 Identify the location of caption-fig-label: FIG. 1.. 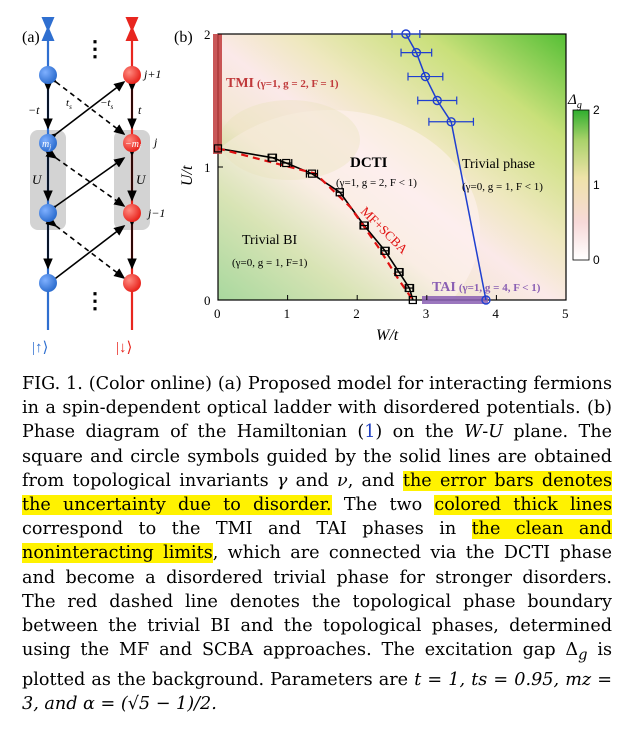
(52, 384).